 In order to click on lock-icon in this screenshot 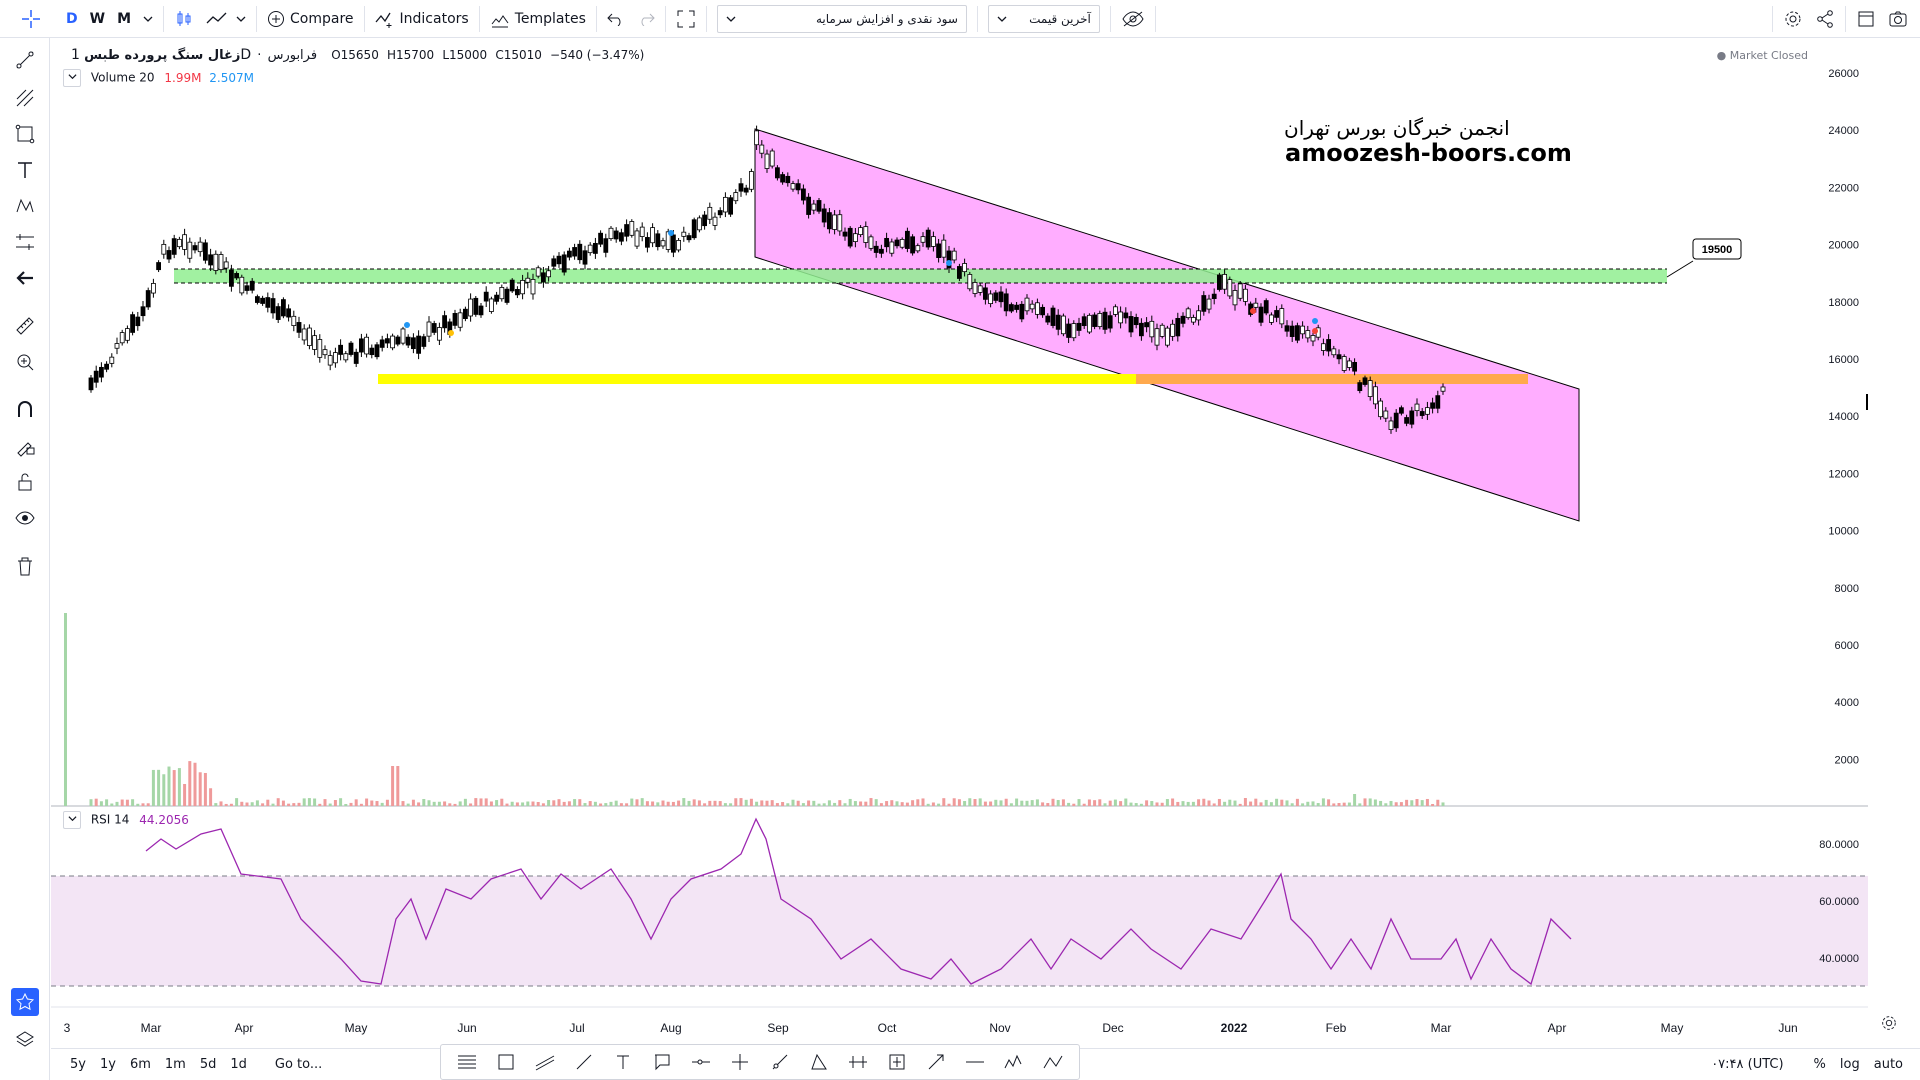, I will do `click(25, 482)`.